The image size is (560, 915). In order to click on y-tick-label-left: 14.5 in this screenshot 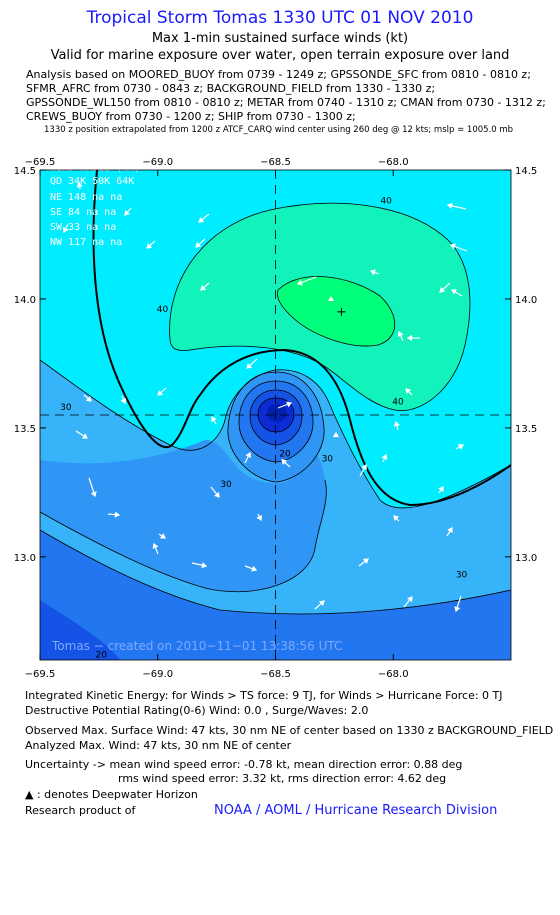, I will do `click(25, 171)`.